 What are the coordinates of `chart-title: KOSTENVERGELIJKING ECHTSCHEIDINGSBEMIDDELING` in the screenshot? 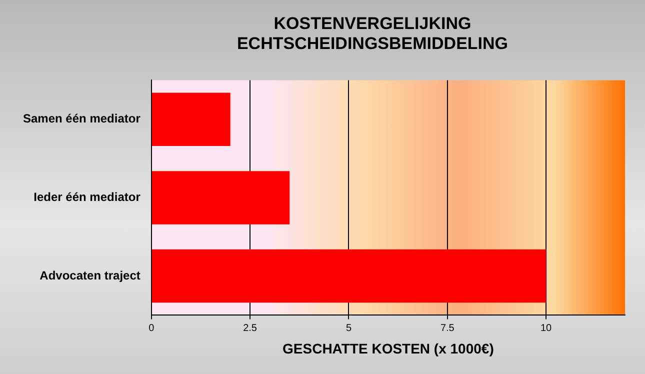 It's located at (373, 34).